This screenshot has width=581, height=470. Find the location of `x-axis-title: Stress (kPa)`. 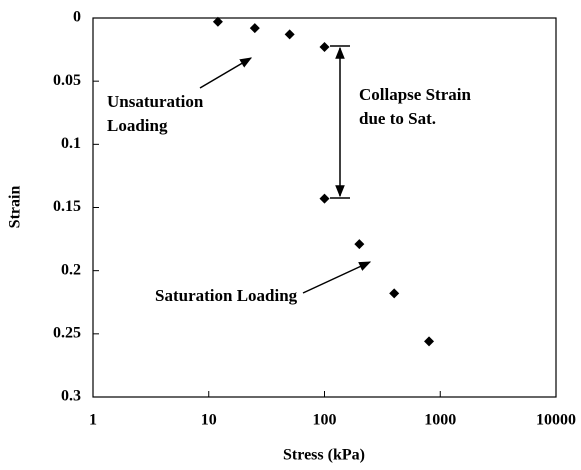

x-axis-title: Stress (kPa) is located at coordinates (324, 455).